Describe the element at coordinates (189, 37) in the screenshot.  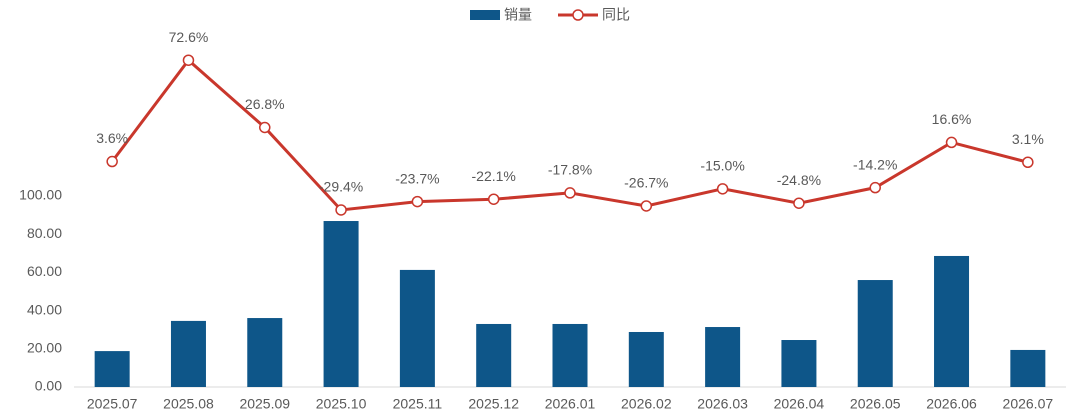
I see `data-label: 72.6%` at that location.